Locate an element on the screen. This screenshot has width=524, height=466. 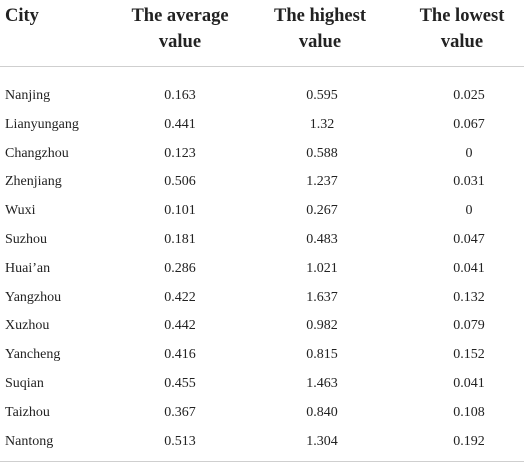
table-row: Taizhou 0.367 0.840 0.108 is located at coordinates (262, 413).